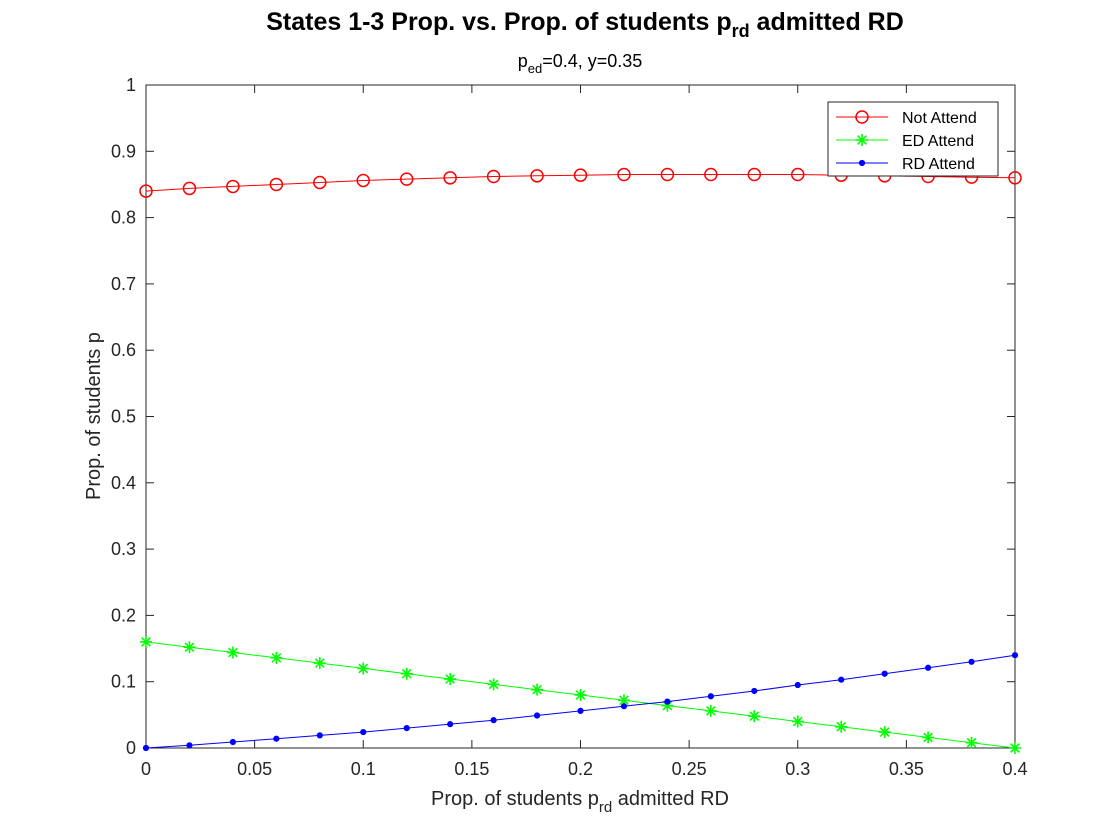  Describe the element at coordinates (938, 141) in the screenshot. I see `legend-label: ED Attend` at that location.